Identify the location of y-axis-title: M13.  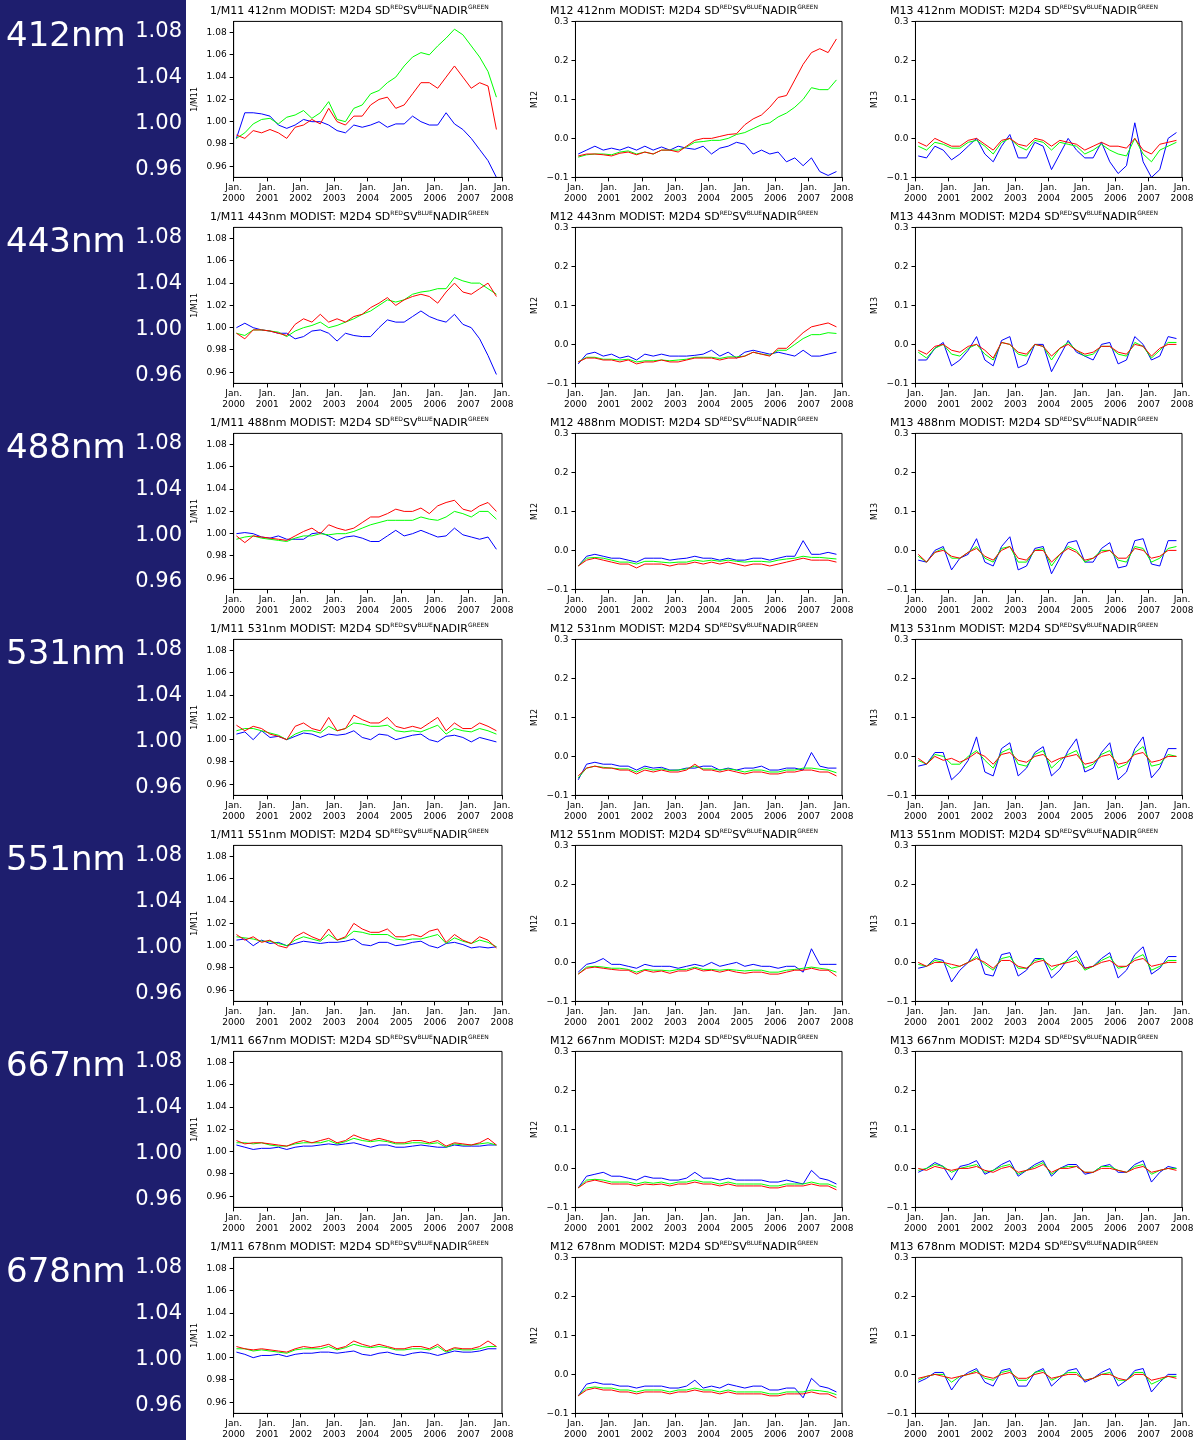
(874, 305).